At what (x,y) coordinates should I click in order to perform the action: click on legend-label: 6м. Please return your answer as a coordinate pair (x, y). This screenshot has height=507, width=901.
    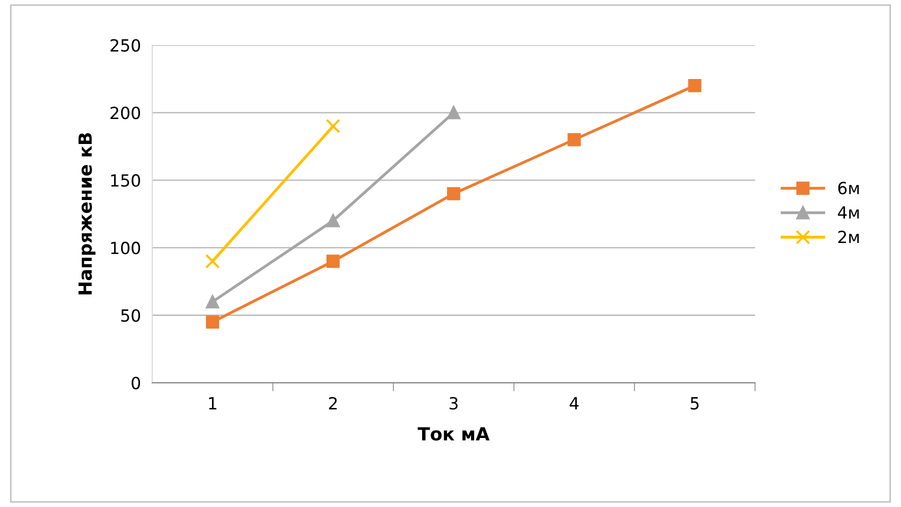
    Looking at the image, I should click on (848, 188).